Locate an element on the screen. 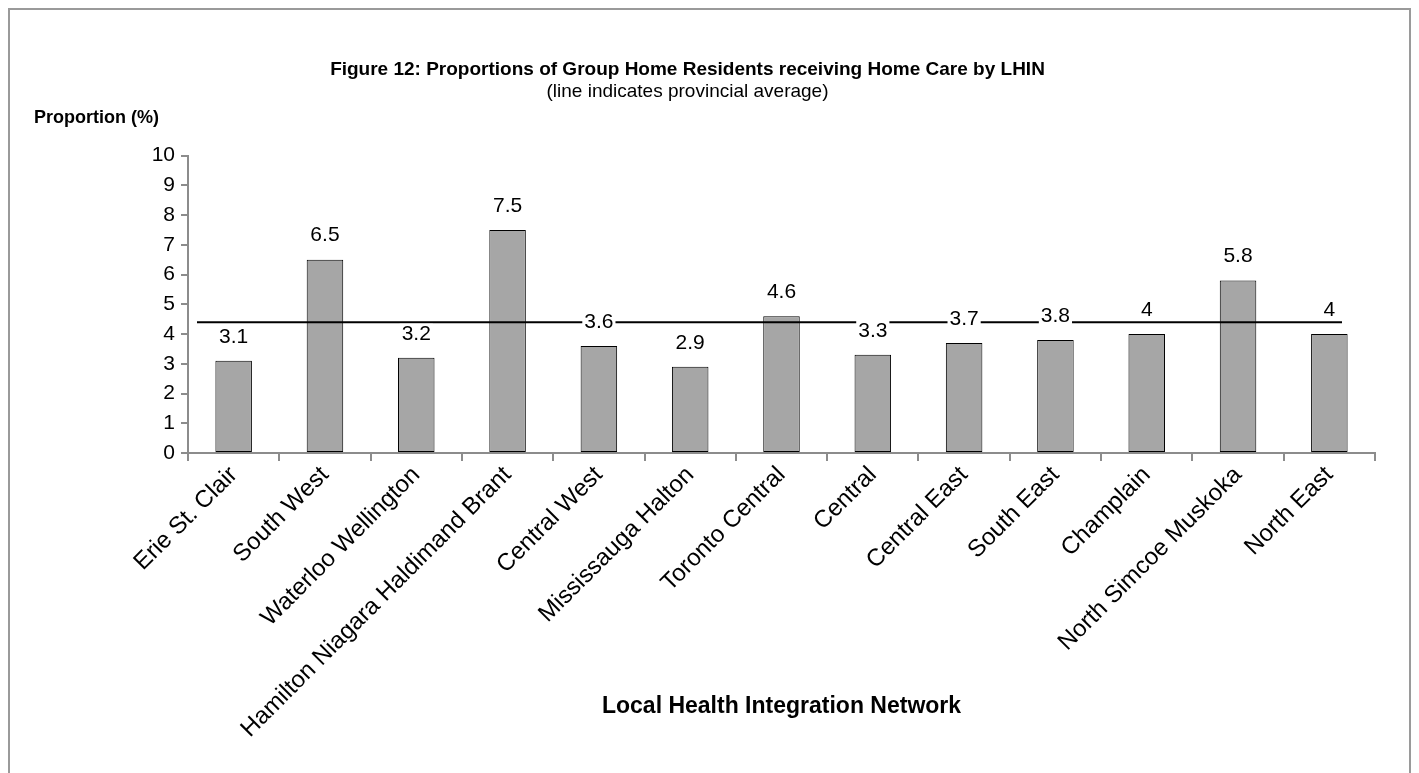  data-label: 3.7 is located at coordinates (964, 317).